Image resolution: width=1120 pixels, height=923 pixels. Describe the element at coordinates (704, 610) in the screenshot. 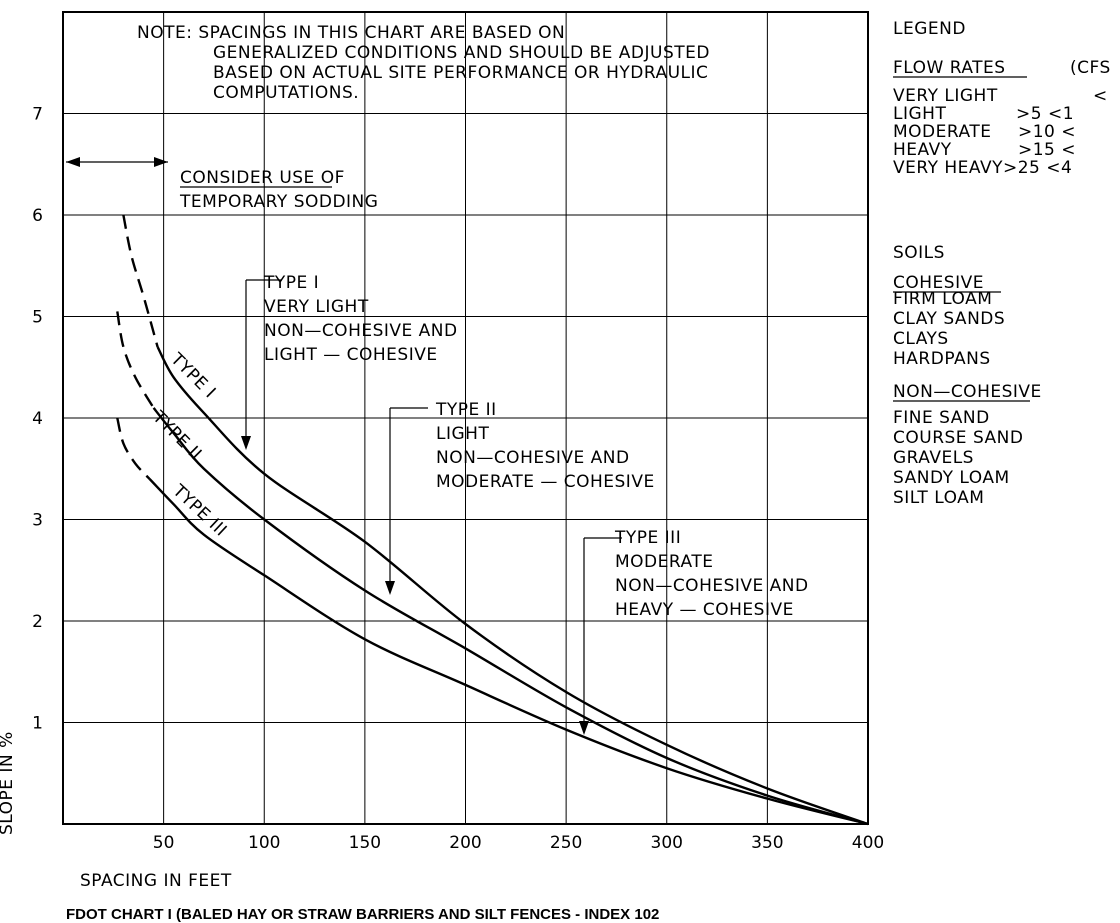

I see `type-3-annotation-line-4: HEAVY — COHESIVE` at that location.